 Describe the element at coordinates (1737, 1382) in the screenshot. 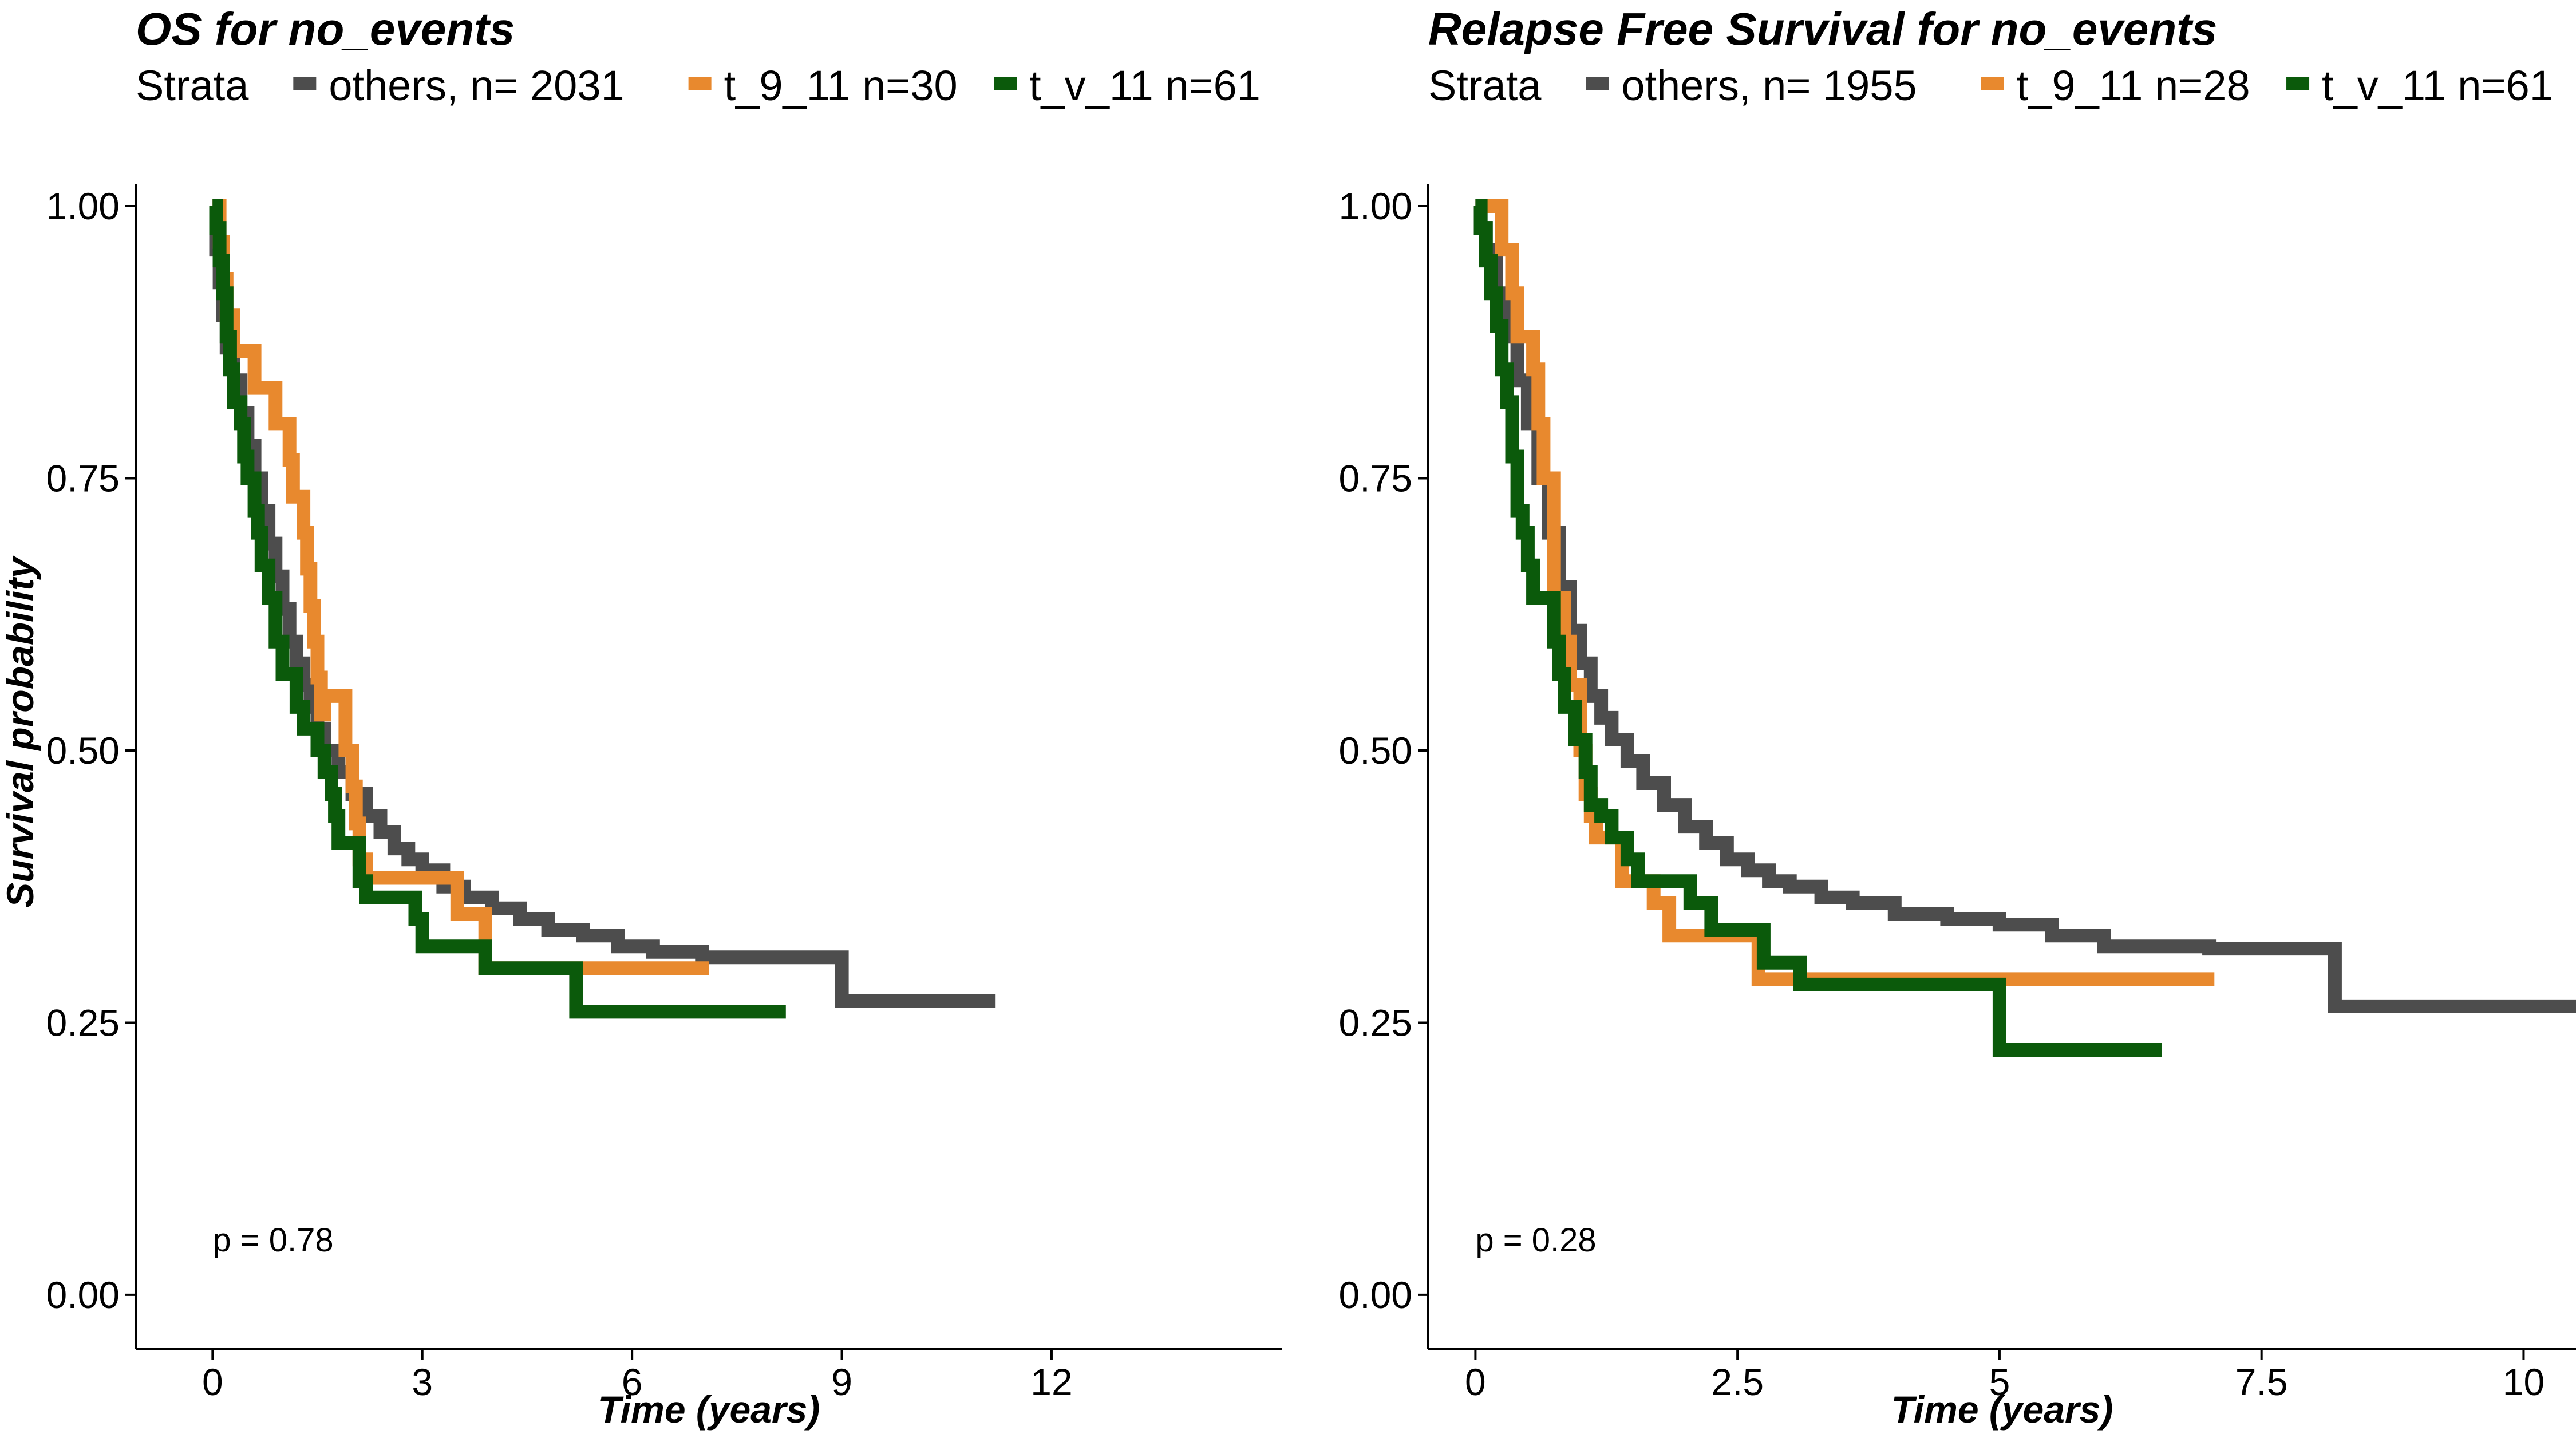

I see `x-tick-label: 2.5` at that location.